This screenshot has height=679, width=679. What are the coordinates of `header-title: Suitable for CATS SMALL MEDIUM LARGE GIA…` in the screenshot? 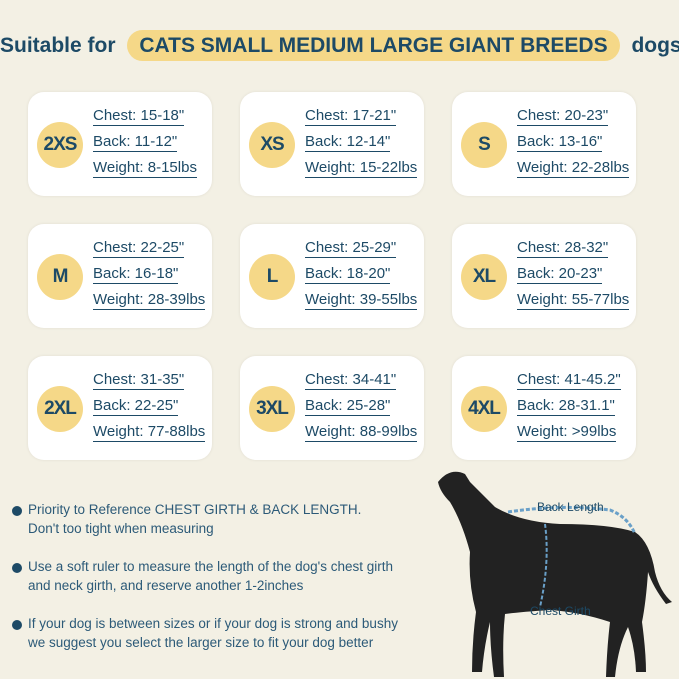 It's located at (339, 45).